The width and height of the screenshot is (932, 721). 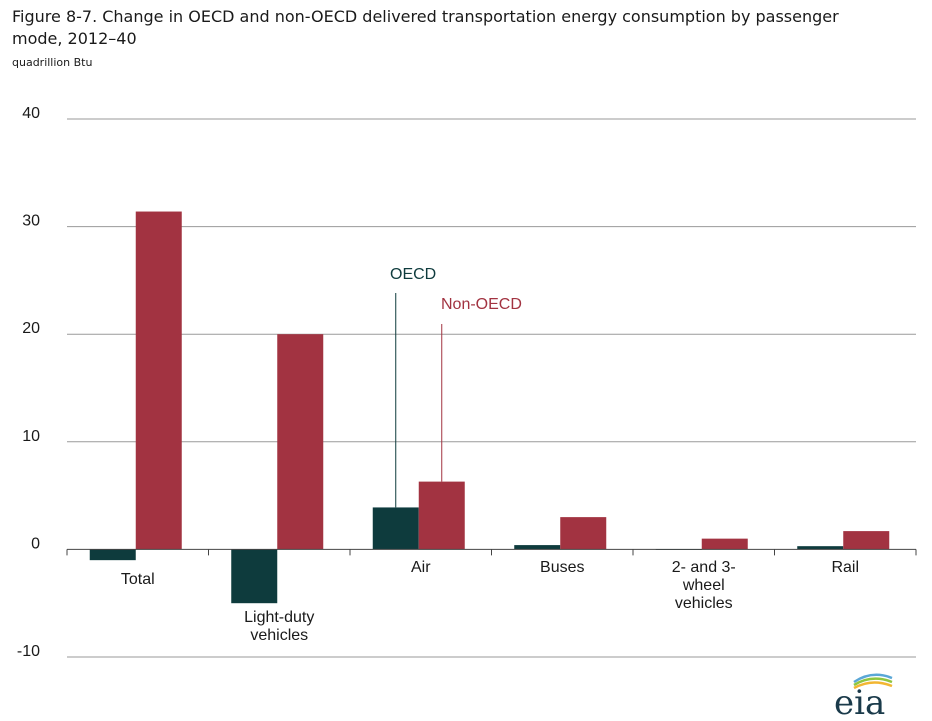 What do you see at coordinates (31, 436) in the screenshot?
I see `y-tick-label: 10` at bounding box center [31, 436].